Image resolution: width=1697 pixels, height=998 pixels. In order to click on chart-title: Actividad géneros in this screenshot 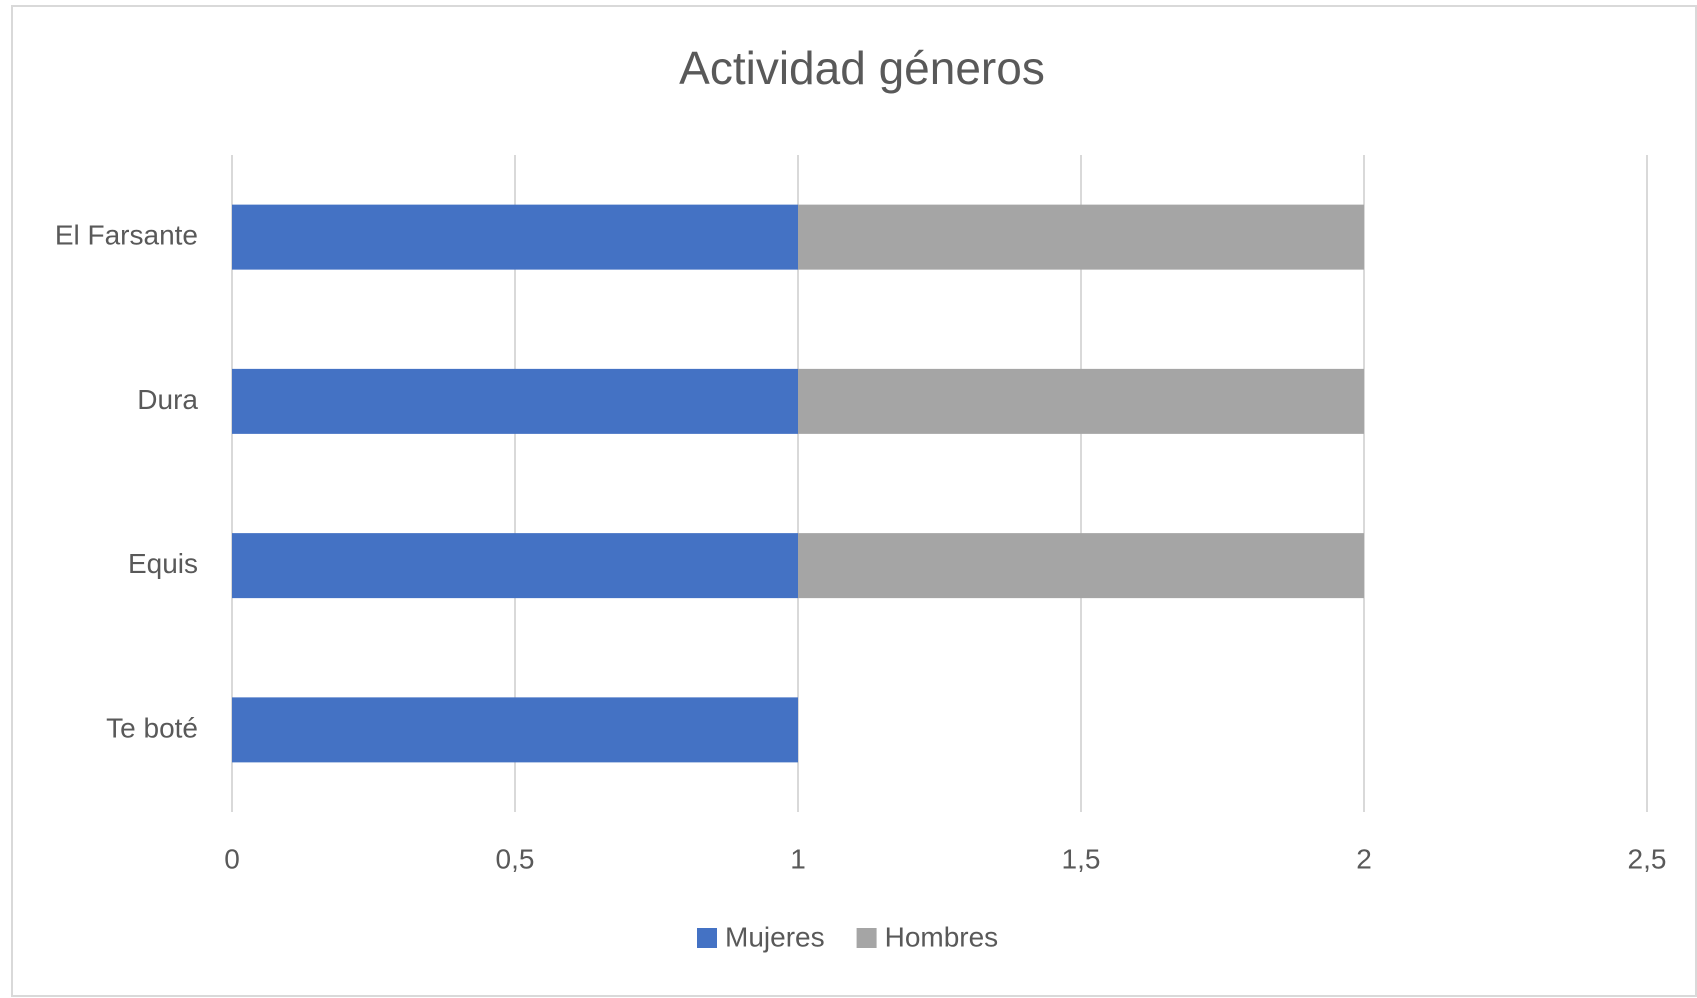, I will do `click(862, 68)`.